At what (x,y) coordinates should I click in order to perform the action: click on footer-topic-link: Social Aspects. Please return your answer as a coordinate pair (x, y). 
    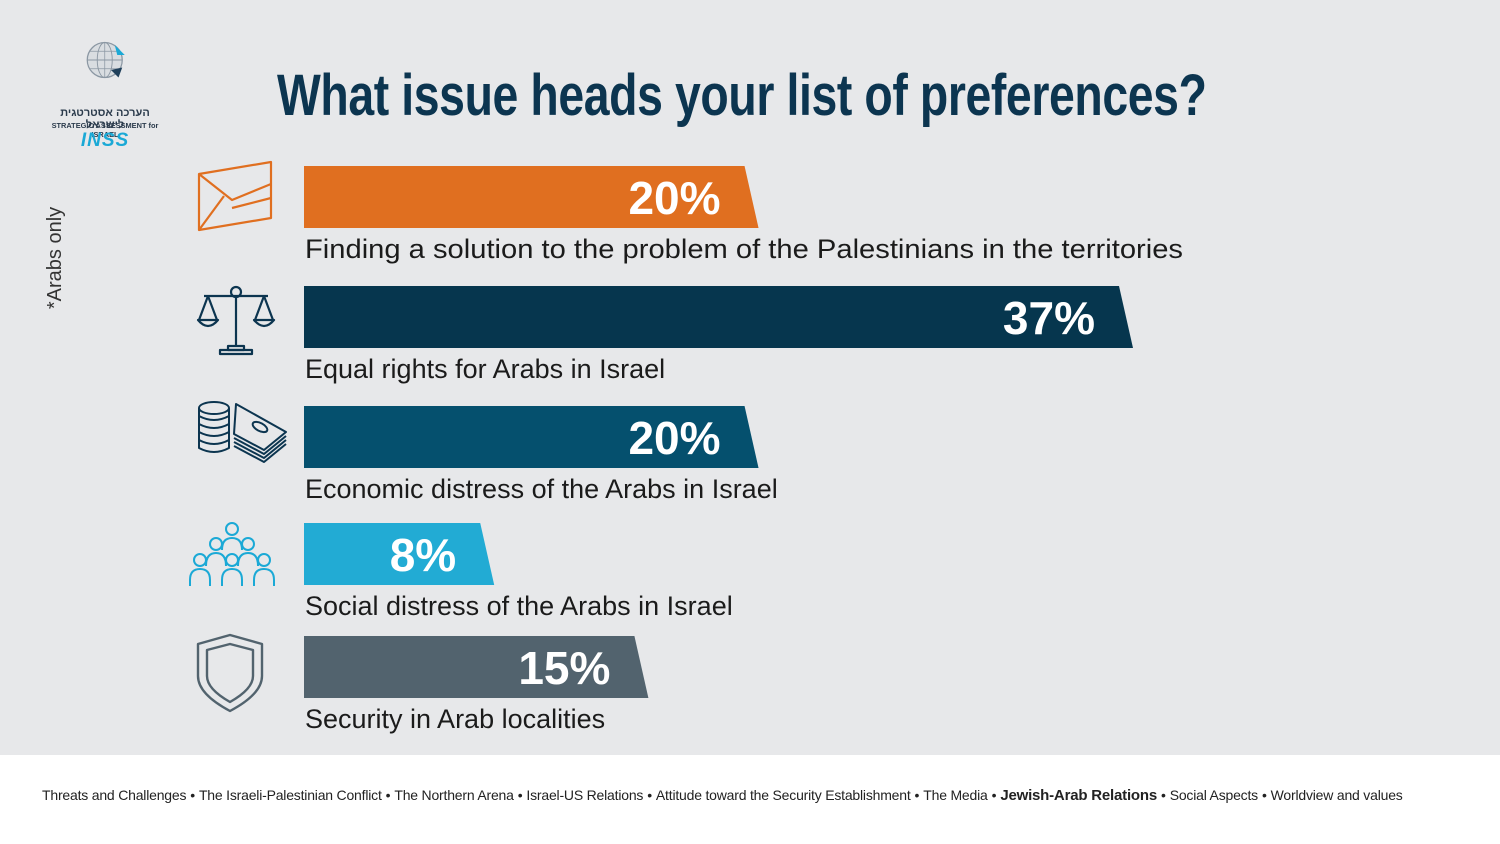
    Looking at the image, I should click on (1213, 795).